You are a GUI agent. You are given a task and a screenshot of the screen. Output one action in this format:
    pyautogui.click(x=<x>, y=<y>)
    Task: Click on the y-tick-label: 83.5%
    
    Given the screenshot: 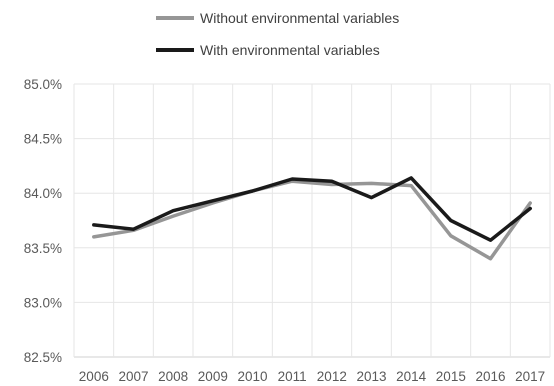 What is the action you would take?
    pyautogui.click(x=43, y=248)
    